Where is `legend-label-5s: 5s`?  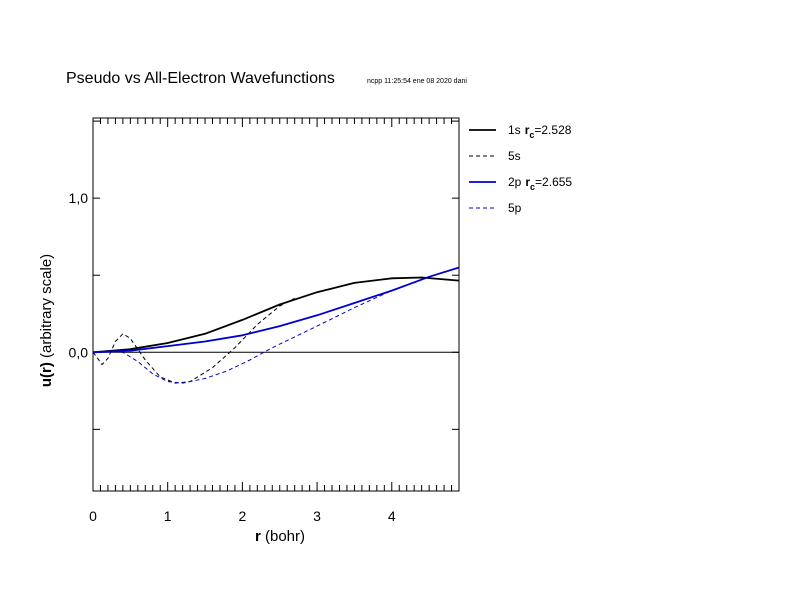
legend-label-5s: 5s is located at coordinates (514, 156).